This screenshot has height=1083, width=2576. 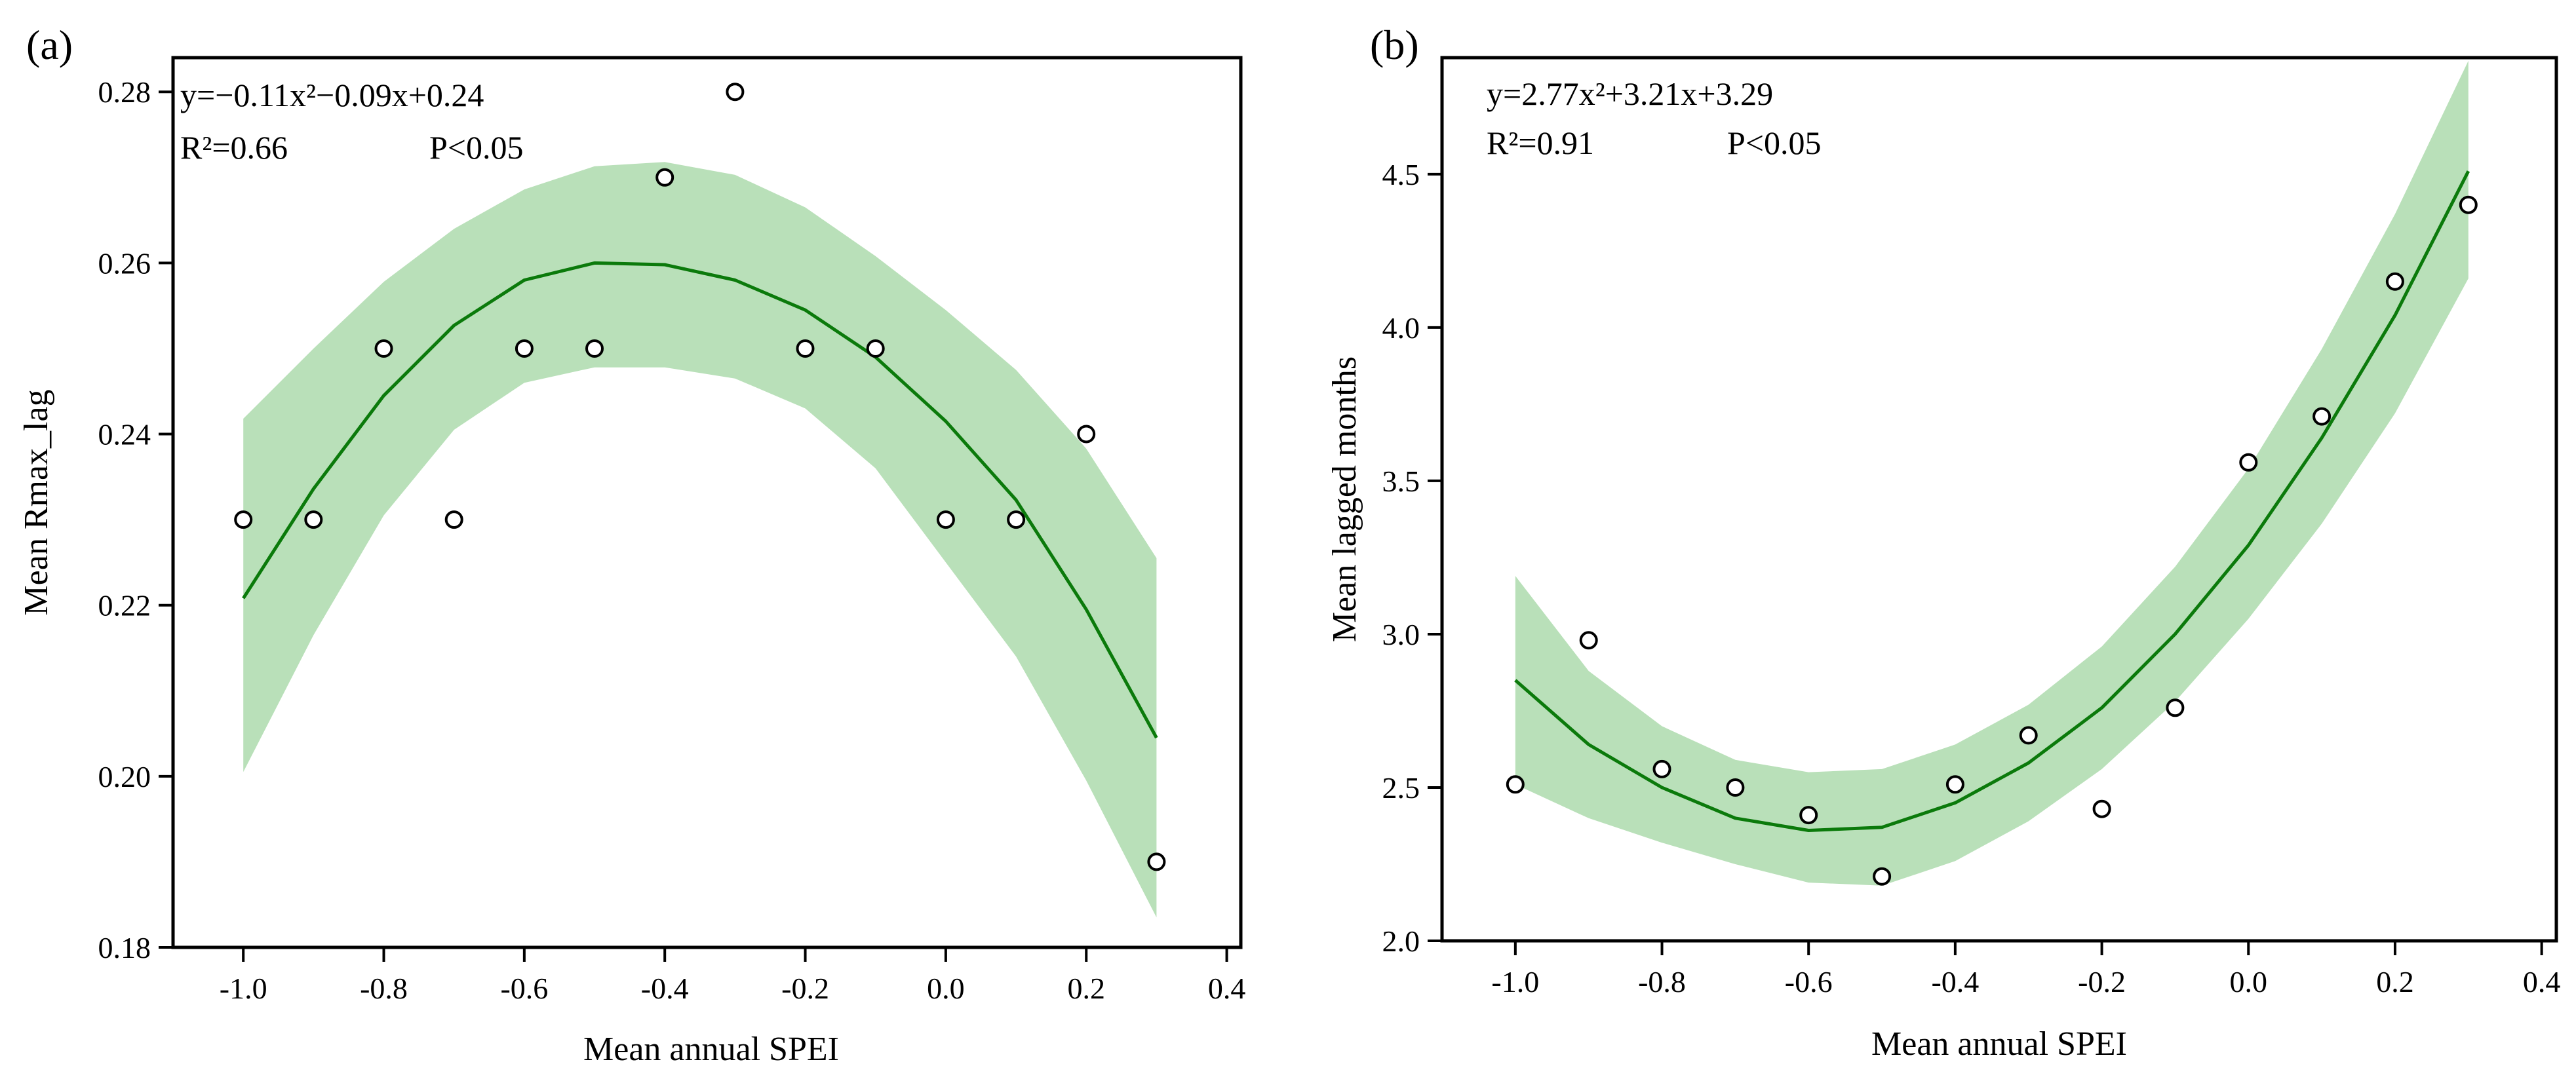 What do you see at coordinates (733, 976) in the screenshot?
I see `x-ticks-a: -1.0 -0.8 -0.6 -0.4 -0.2 0.0 0.2 0.4` at bounding box center [733, 976].